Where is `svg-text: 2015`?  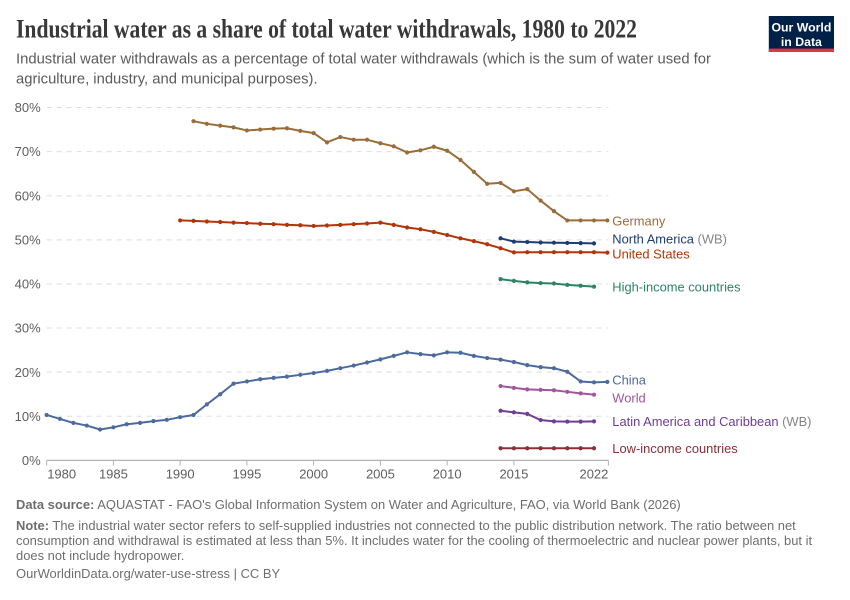
svg-text: 2015 is located at coordinates (513, 474).